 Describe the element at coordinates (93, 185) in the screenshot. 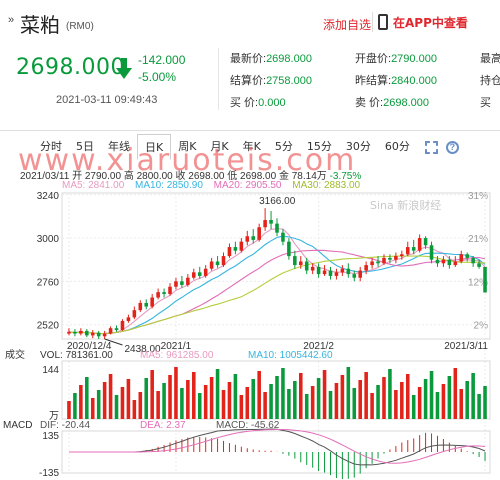

I see `ma5-label: MA5: 2841.00` at that location.